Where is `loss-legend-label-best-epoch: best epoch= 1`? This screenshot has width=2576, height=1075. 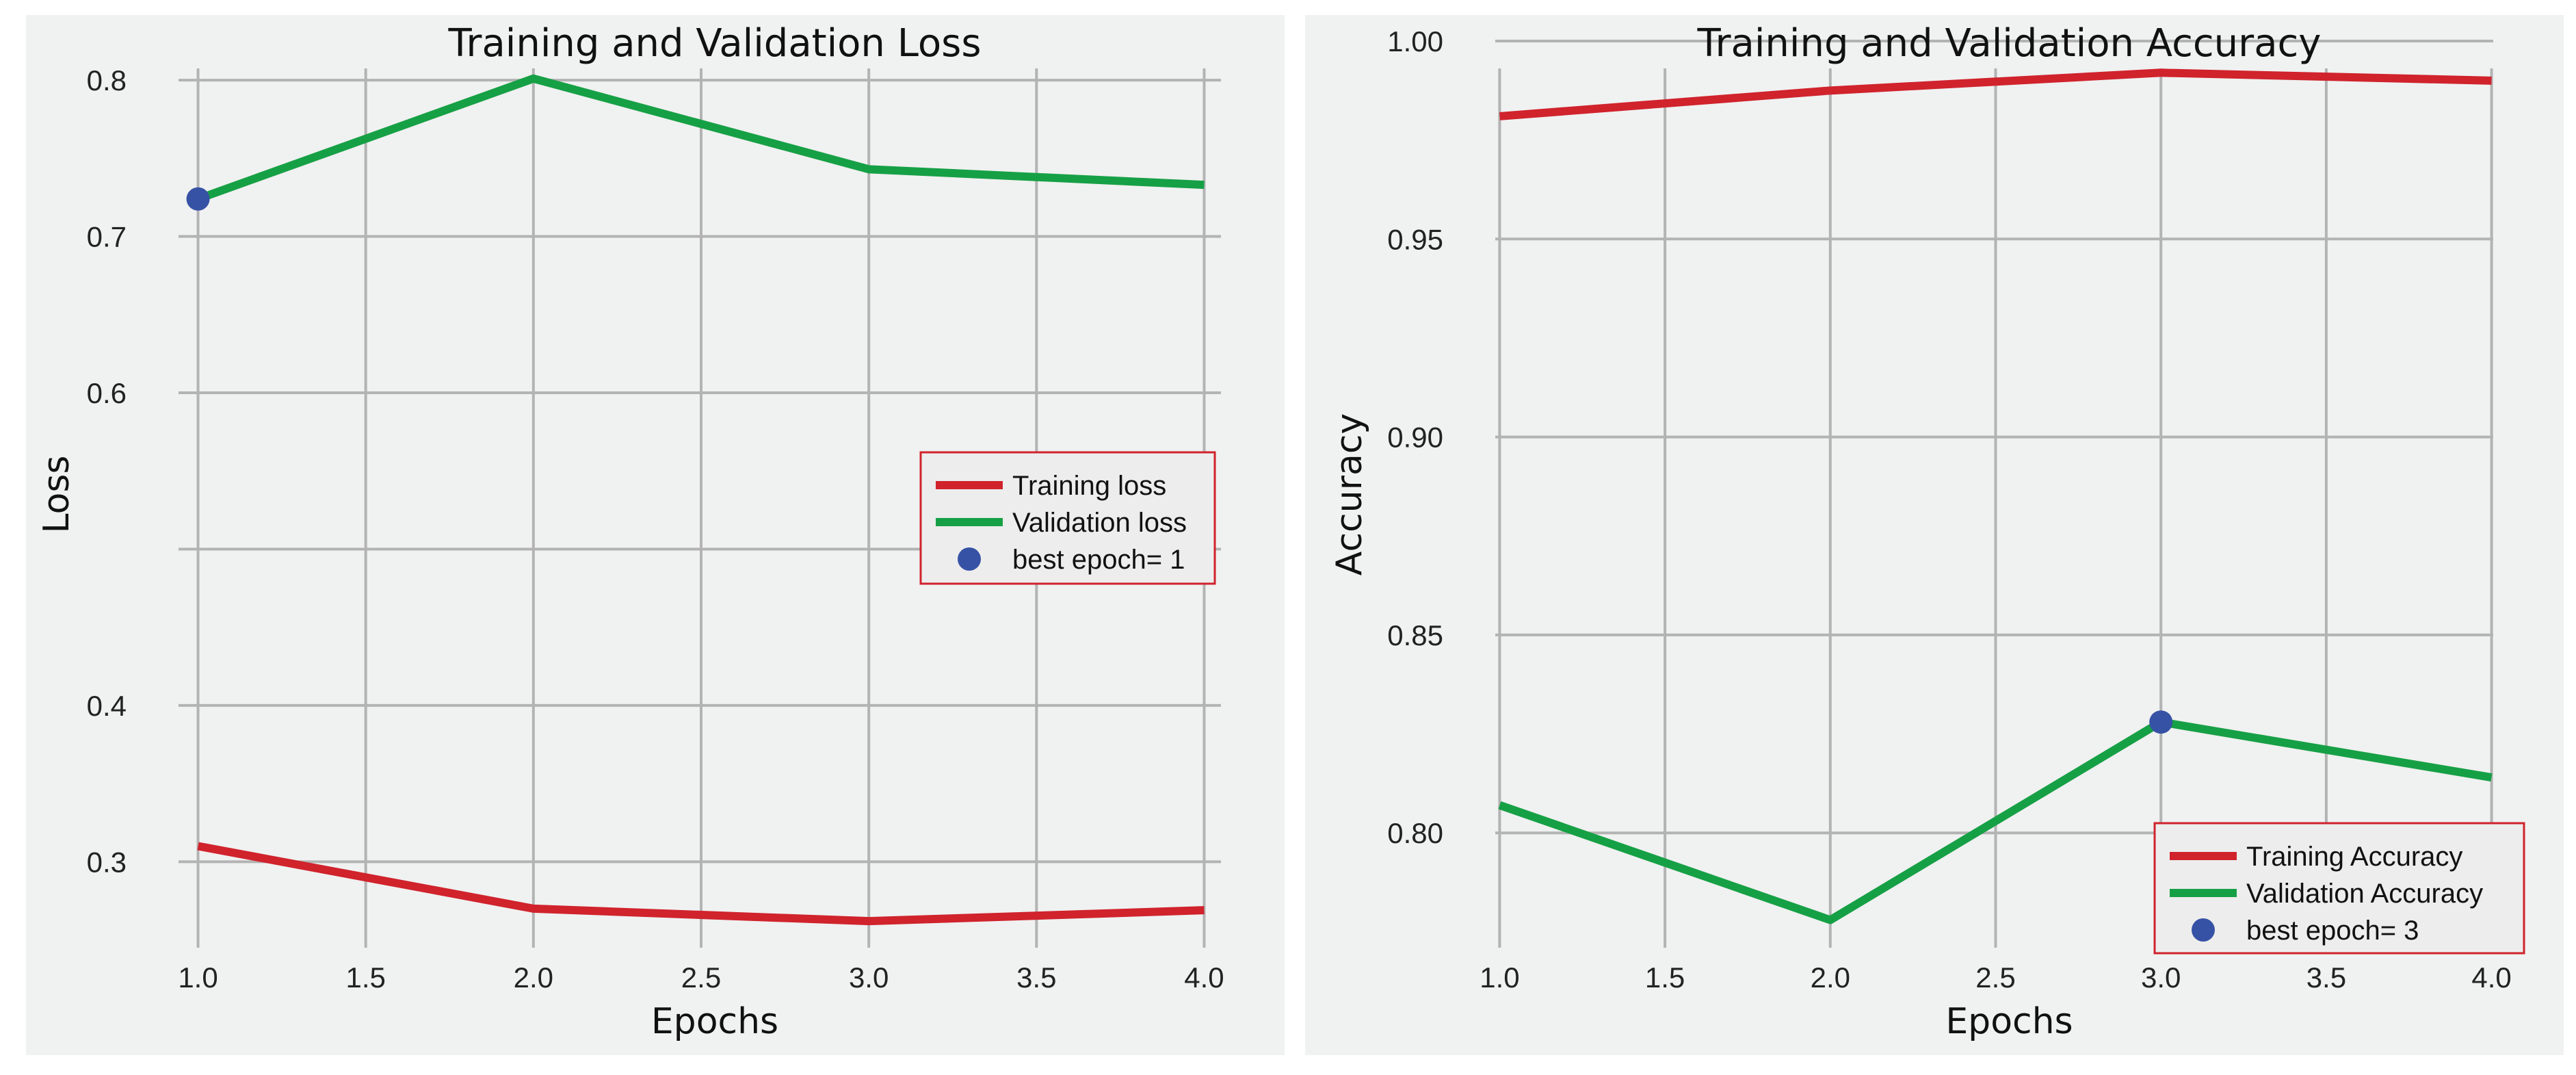
loss-legend-label-best-epoch: best epoch= 1 is located at coordinates (1098, 560).